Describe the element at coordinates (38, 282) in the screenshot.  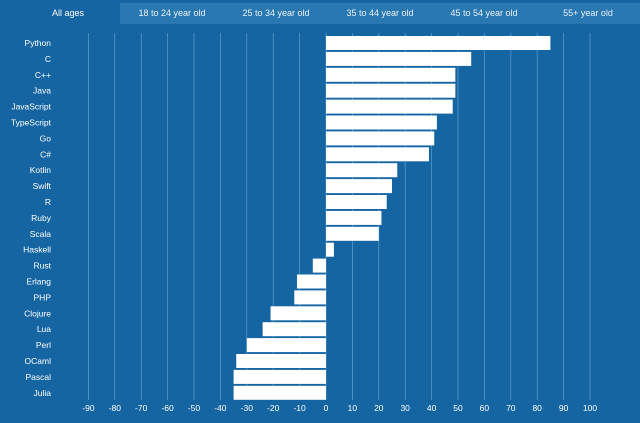
I see `category-label: Erlang` at that location.